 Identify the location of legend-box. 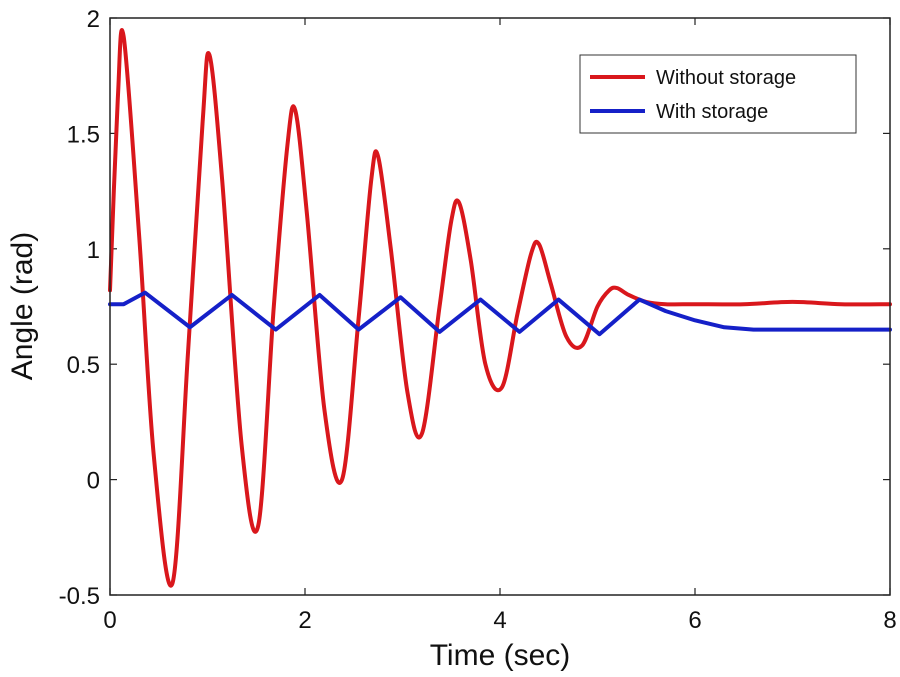
(718, 94).